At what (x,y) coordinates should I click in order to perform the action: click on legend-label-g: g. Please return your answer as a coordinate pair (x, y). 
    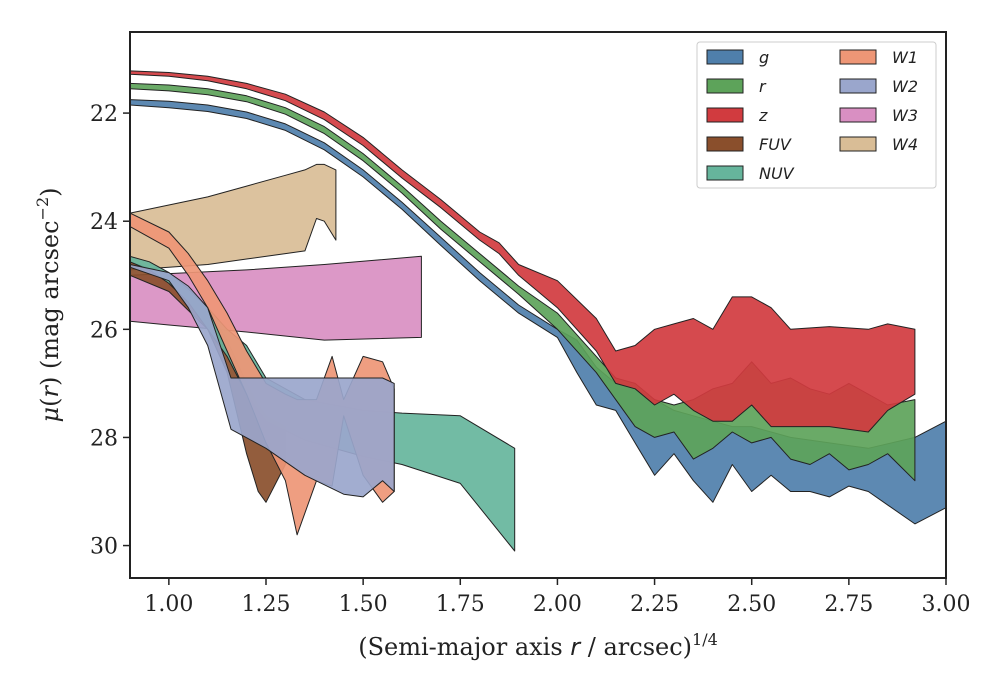
    Looking at the image, I should click on (764, 57).